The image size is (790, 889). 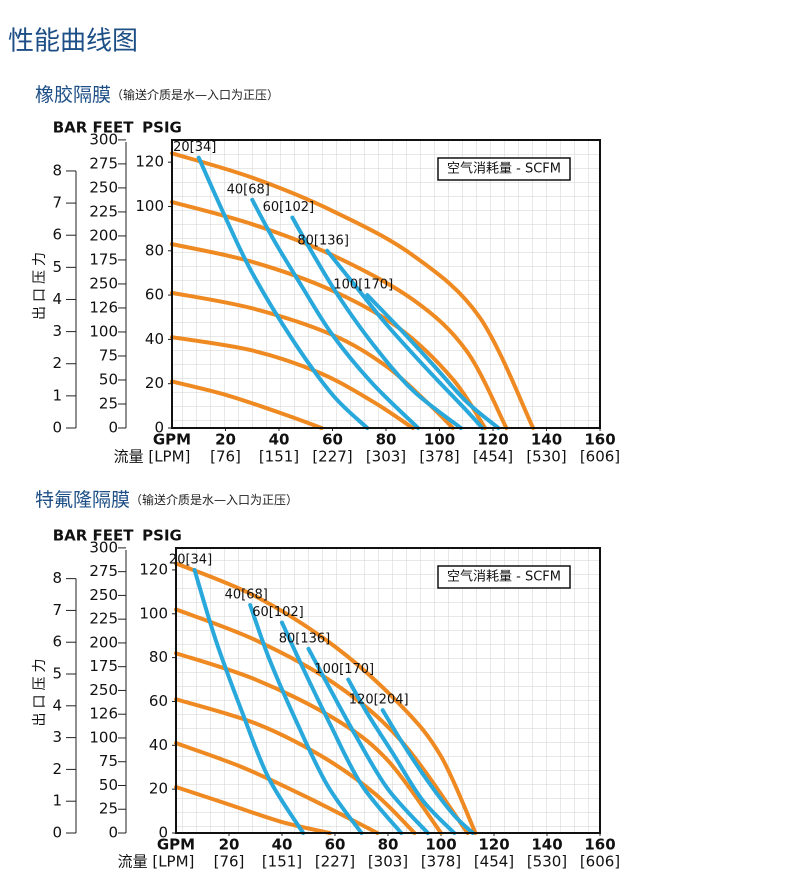 I want to click on bar-tick-label: 3, so click(x=57, y=331).